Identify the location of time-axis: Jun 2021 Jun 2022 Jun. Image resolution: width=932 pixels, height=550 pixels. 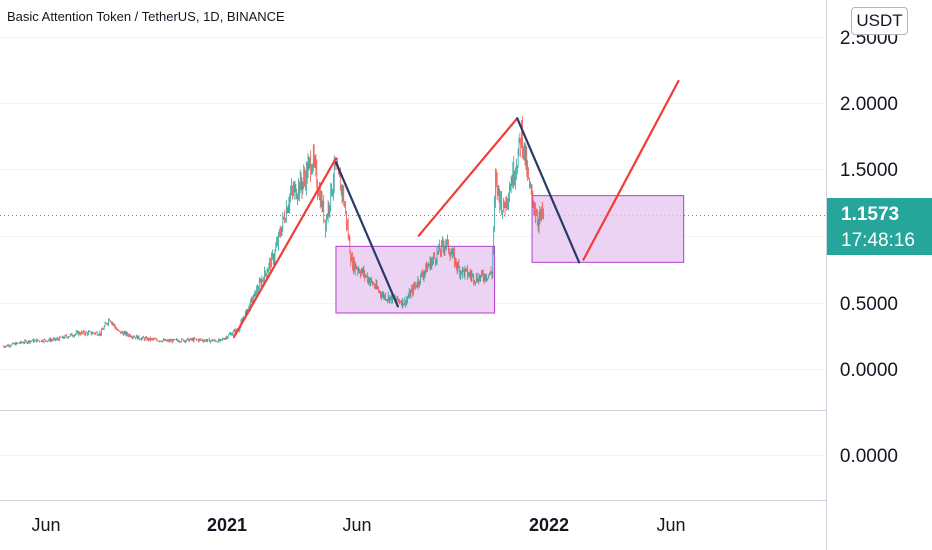
(358, 525).